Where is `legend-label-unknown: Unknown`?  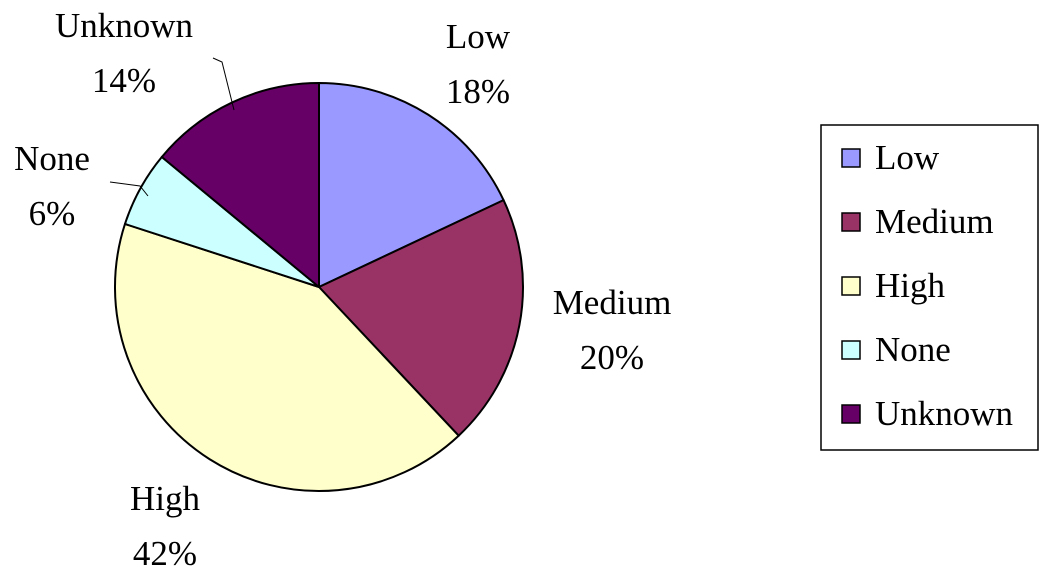 legend-label-unknown: Unknown is located at coordinates (944, 413).